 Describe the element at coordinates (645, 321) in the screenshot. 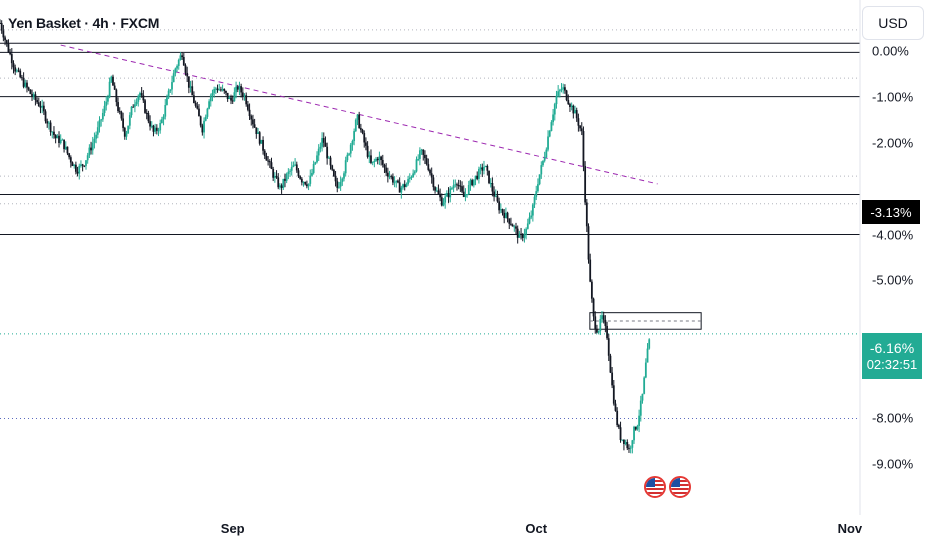

I see `rectangle-drawing` at that location.